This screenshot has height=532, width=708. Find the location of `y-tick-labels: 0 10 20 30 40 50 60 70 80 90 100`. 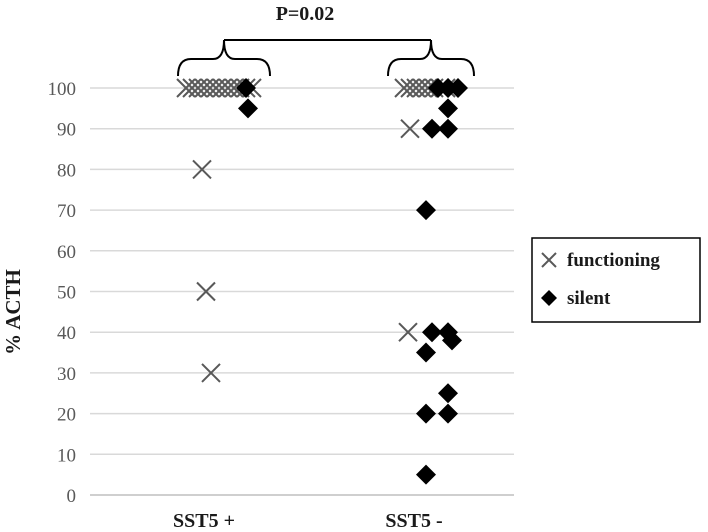

y-tick-labels: 0 10 20 30 40 50 60 70 80 90 100 is located at coordinates (62, 293).